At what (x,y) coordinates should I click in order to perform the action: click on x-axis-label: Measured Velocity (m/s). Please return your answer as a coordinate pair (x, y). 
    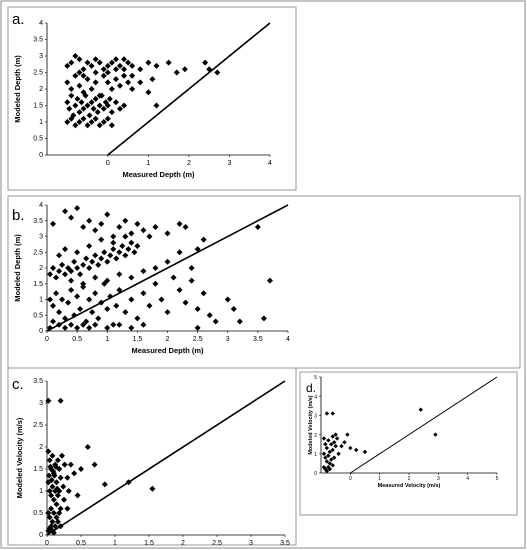
    Looking at the image, I should click on (409, 486).